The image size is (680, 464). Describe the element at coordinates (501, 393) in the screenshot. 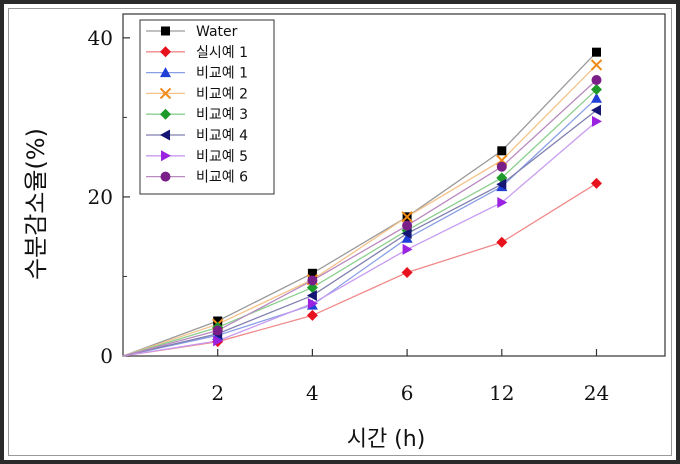

I see `x-tick-label: 12` at that location.